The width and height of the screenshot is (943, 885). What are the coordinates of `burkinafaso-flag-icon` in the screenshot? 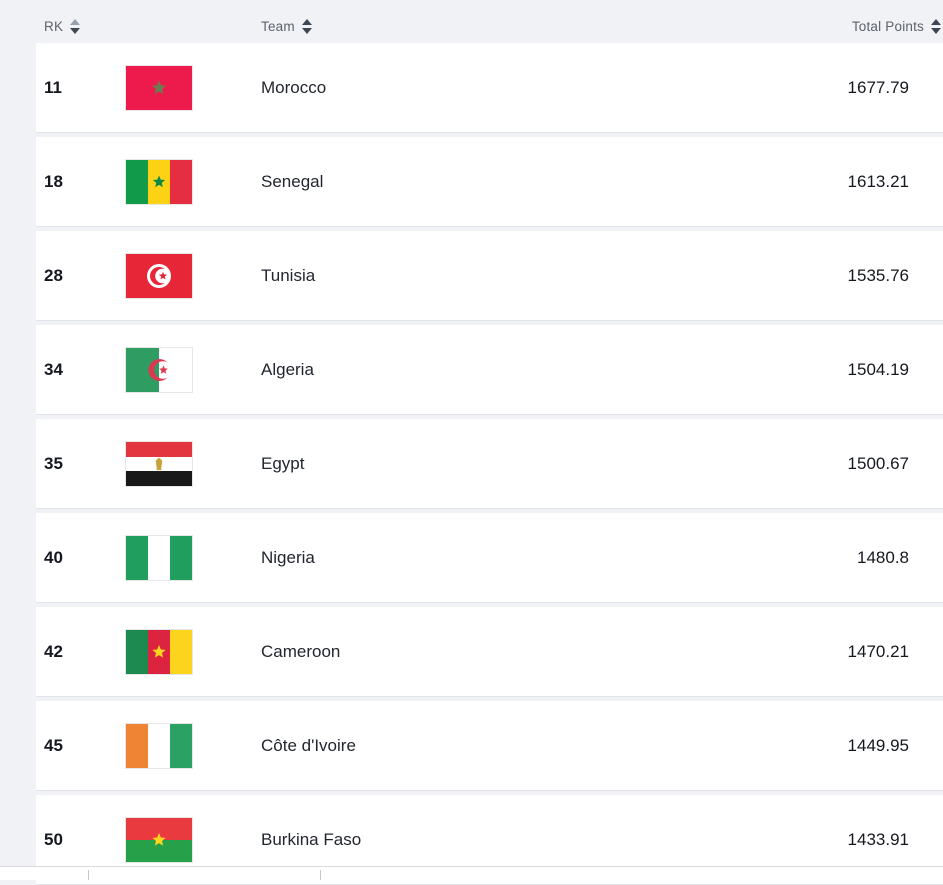 It's located at (159, 839).